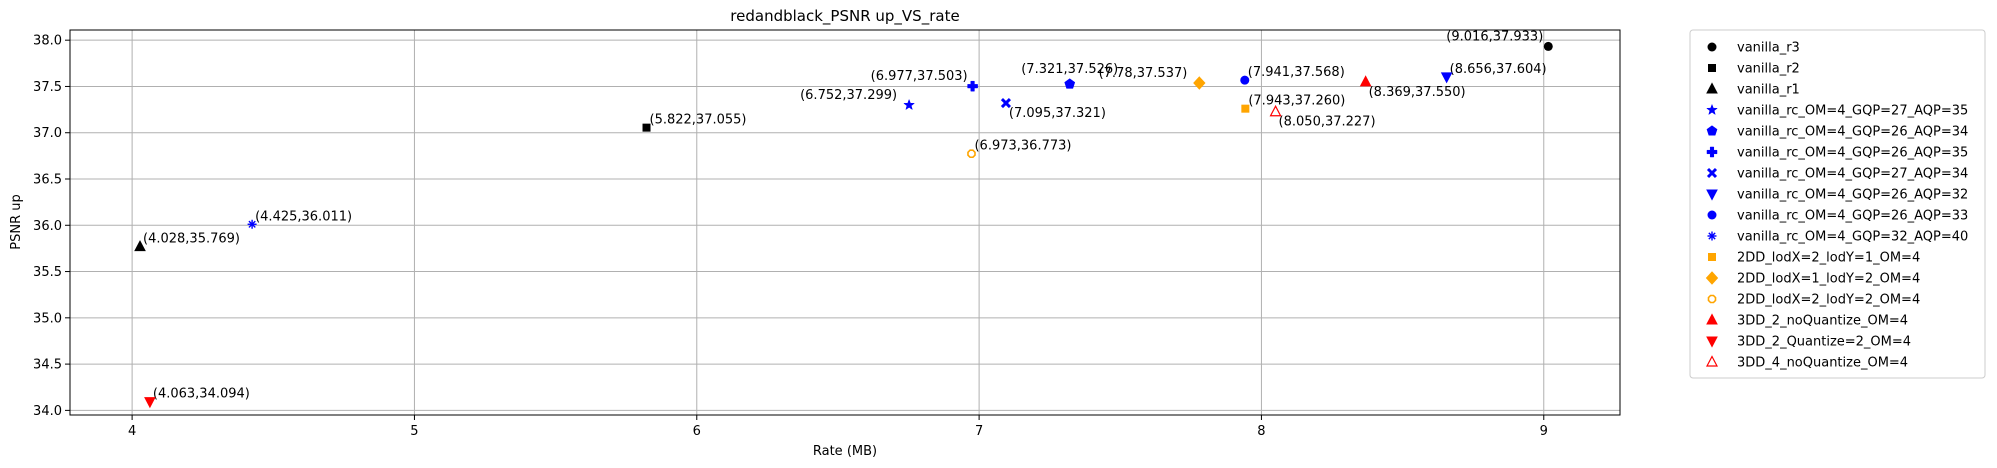  I want to click on x-tick-label: 4, so click(132, 431).